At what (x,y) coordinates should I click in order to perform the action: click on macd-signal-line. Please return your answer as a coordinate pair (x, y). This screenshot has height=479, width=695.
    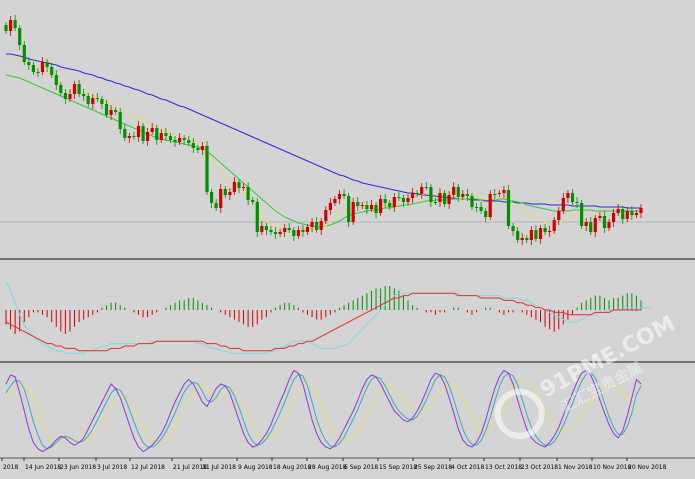
    Looking at the image, I should click on (323, 322).